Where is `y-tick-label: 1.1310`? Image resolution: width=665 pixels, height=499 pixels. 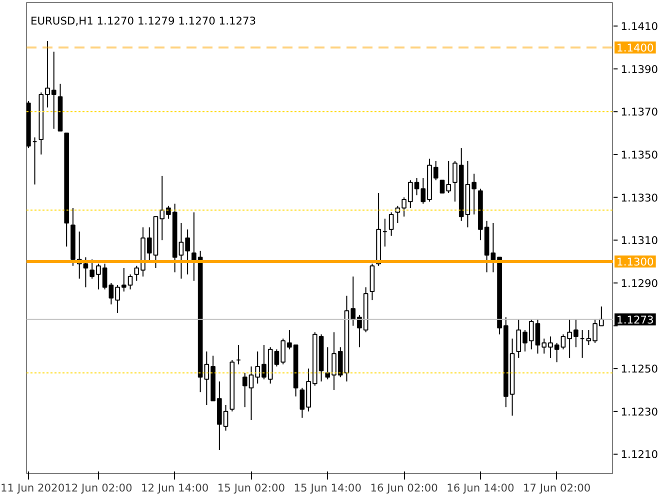
y-tick-label: 1.1310 is located at coordinates (639, 241).